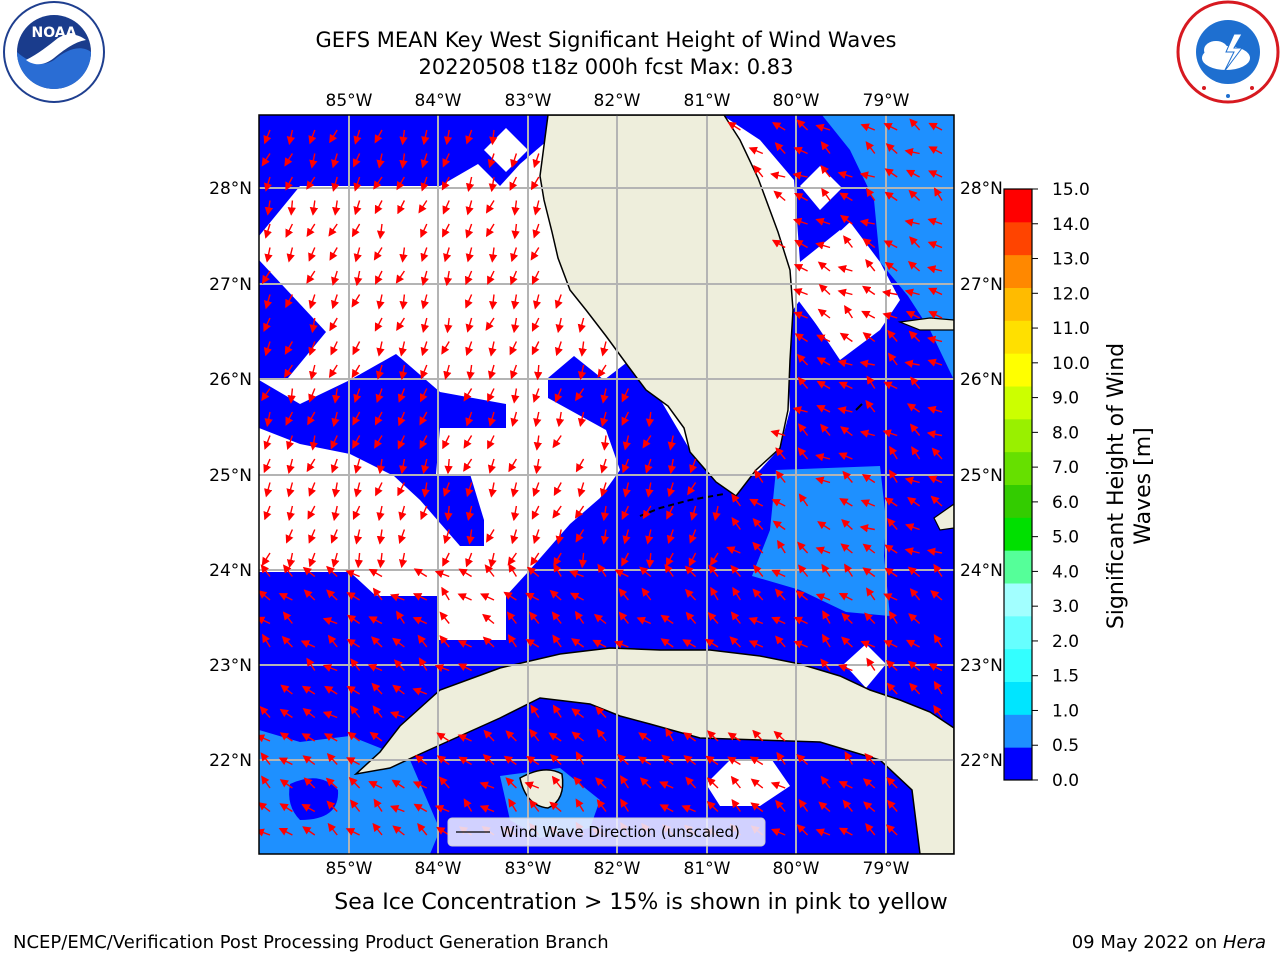 The width and height of the screenshot is (1280, 960). Describe the element at coordinates (230, 189) in the screenshot. I see `lat-label-left: 28°N` at that location.